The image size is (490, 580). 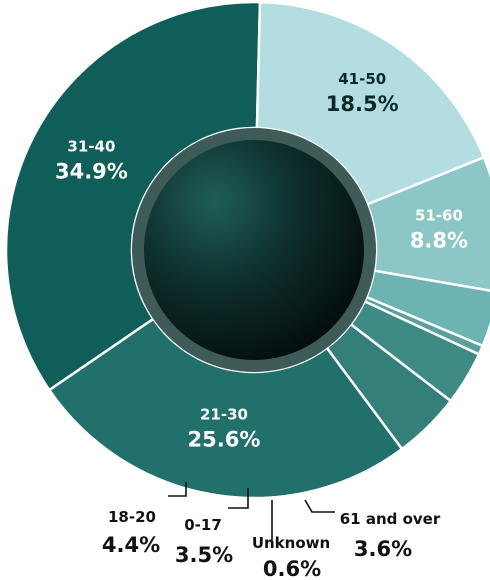 I want to click on slice-value-31-40: 34.9%, so click(x=91, y=172).